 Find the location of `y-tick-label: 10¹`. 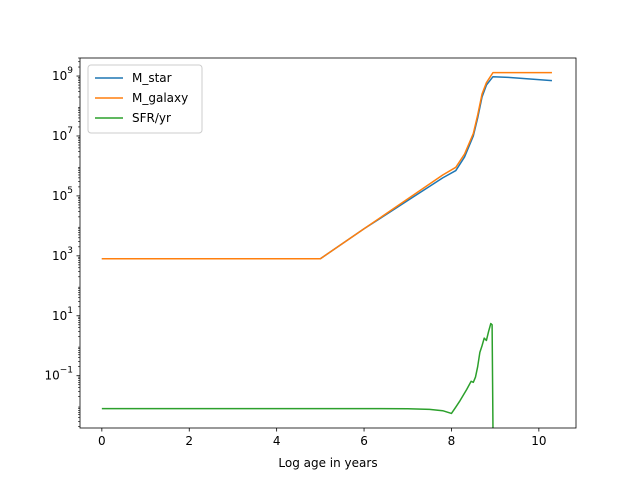

y-tick-label: 10¹ is located at coordinates (62, 314).